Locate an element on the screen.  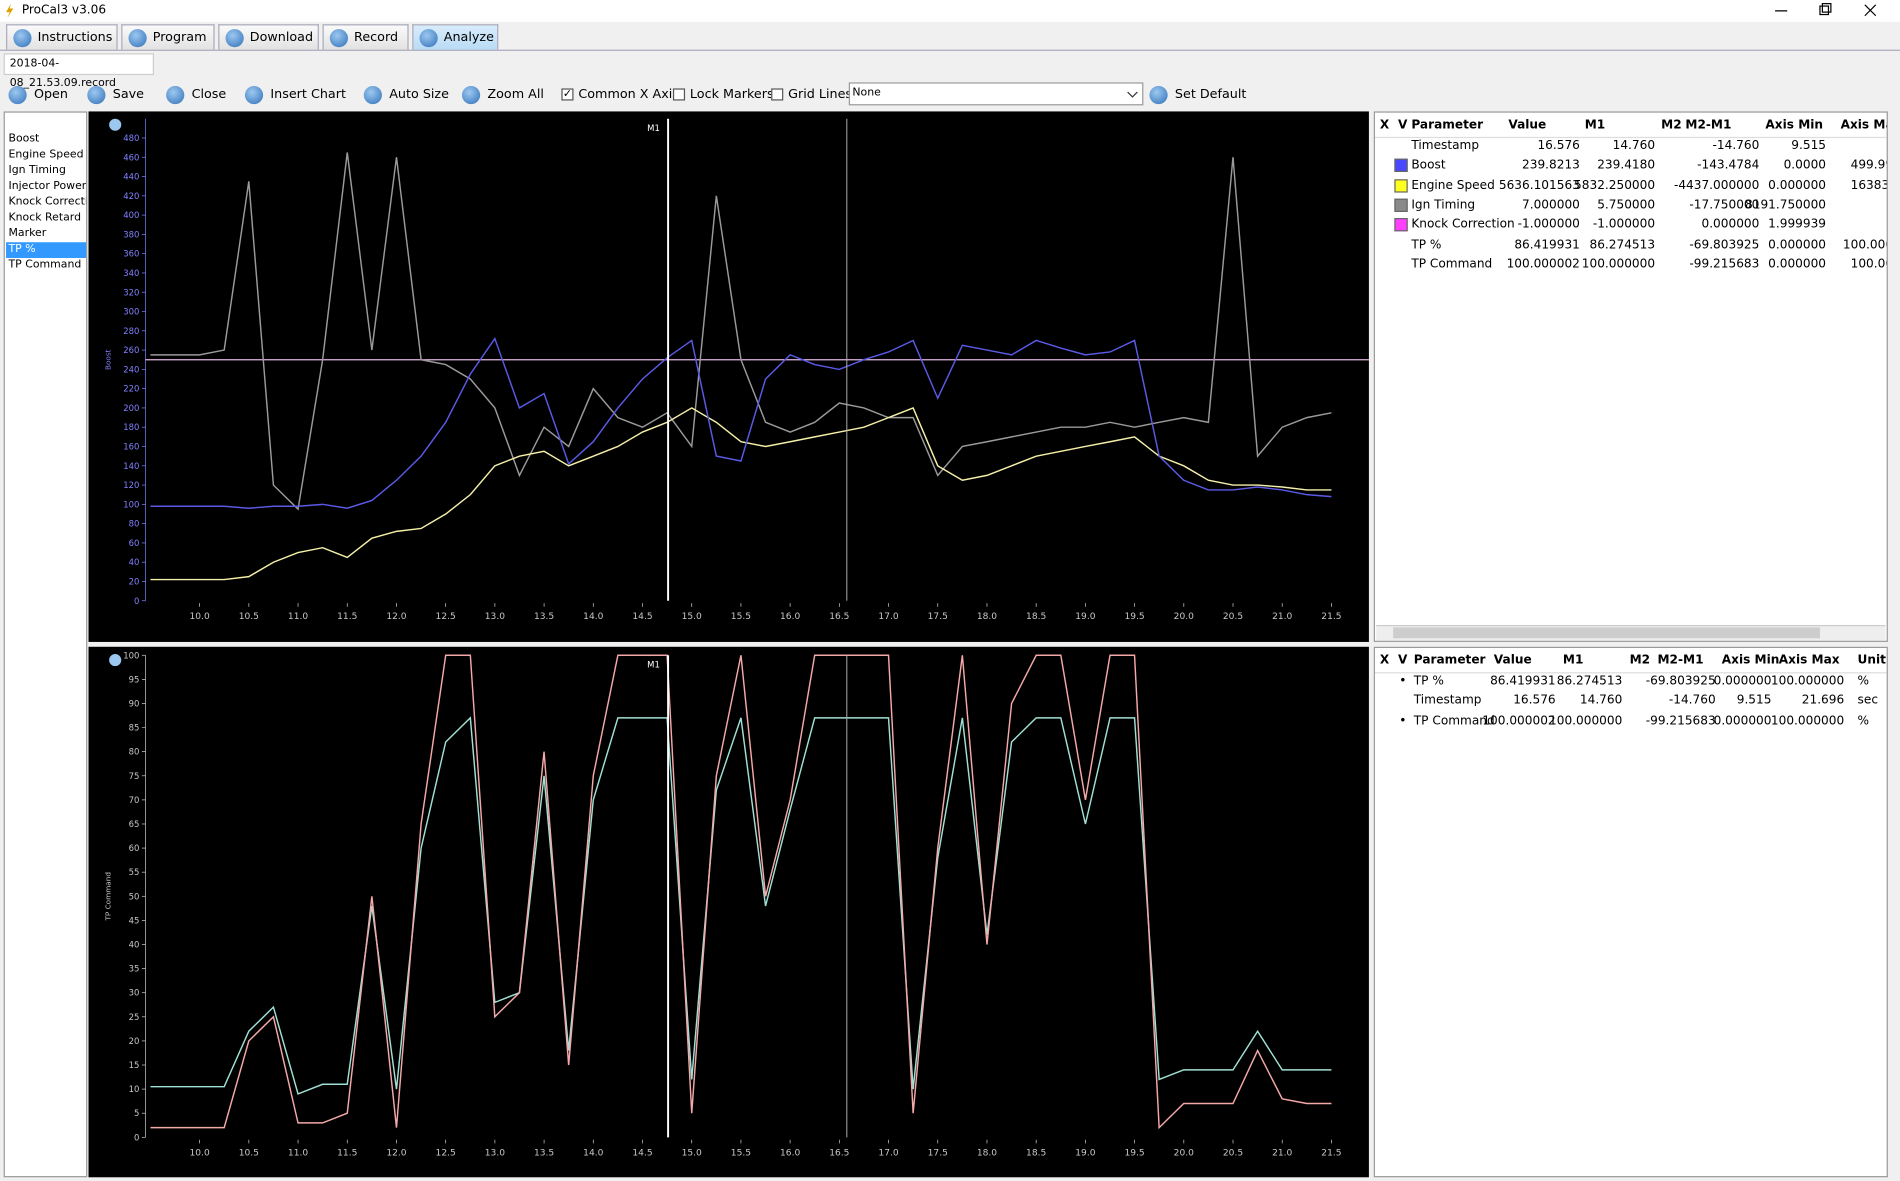
channel-item: Marker is located at coordinates (27, 233).